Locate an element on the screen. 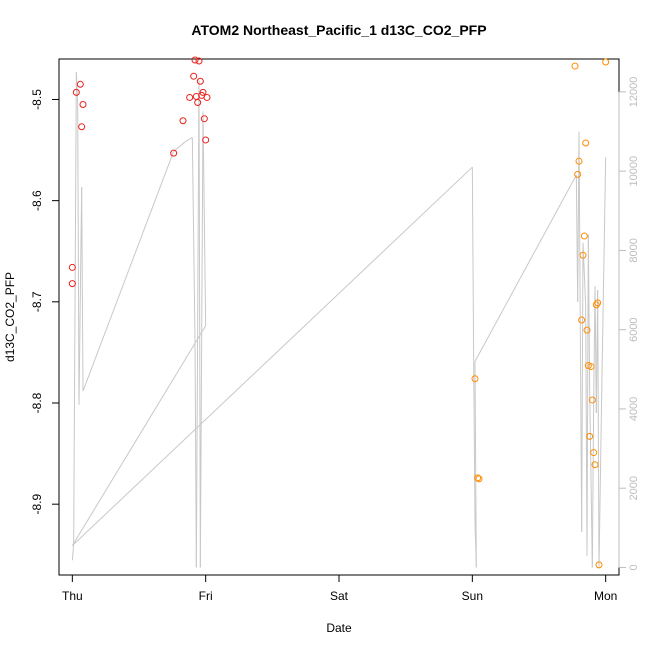 Image resolution: width=650 pixels, height=650 pixels. x-tick-label: Sat is located at coordinates (339, 596).